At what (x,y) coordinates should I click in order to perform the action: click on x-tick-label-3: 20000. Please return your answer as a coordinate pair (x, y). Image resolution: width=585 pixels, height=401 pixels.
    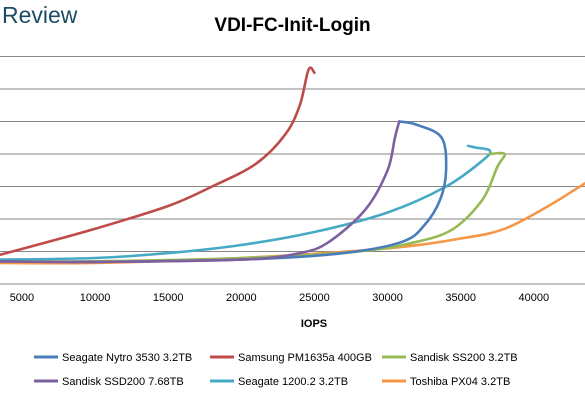
    Looking at the image, I should click on (241, 298).